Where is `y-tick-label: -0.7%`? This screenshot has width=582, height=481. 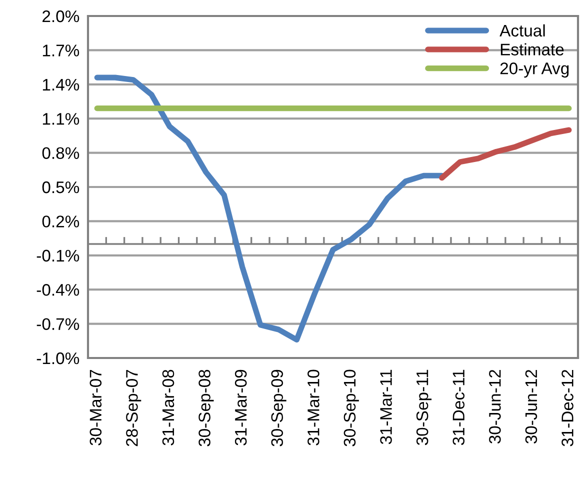 y-tick-label: -0.7% is located at coordinates (58, 324).